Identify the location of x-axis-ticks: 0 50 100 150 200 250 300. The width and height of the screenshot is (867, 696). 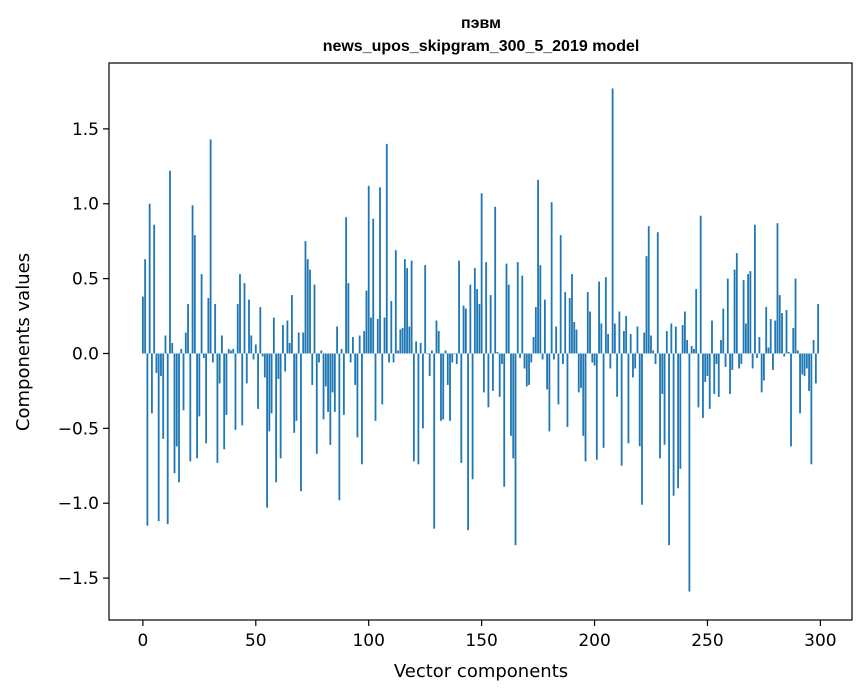
(487, 635).